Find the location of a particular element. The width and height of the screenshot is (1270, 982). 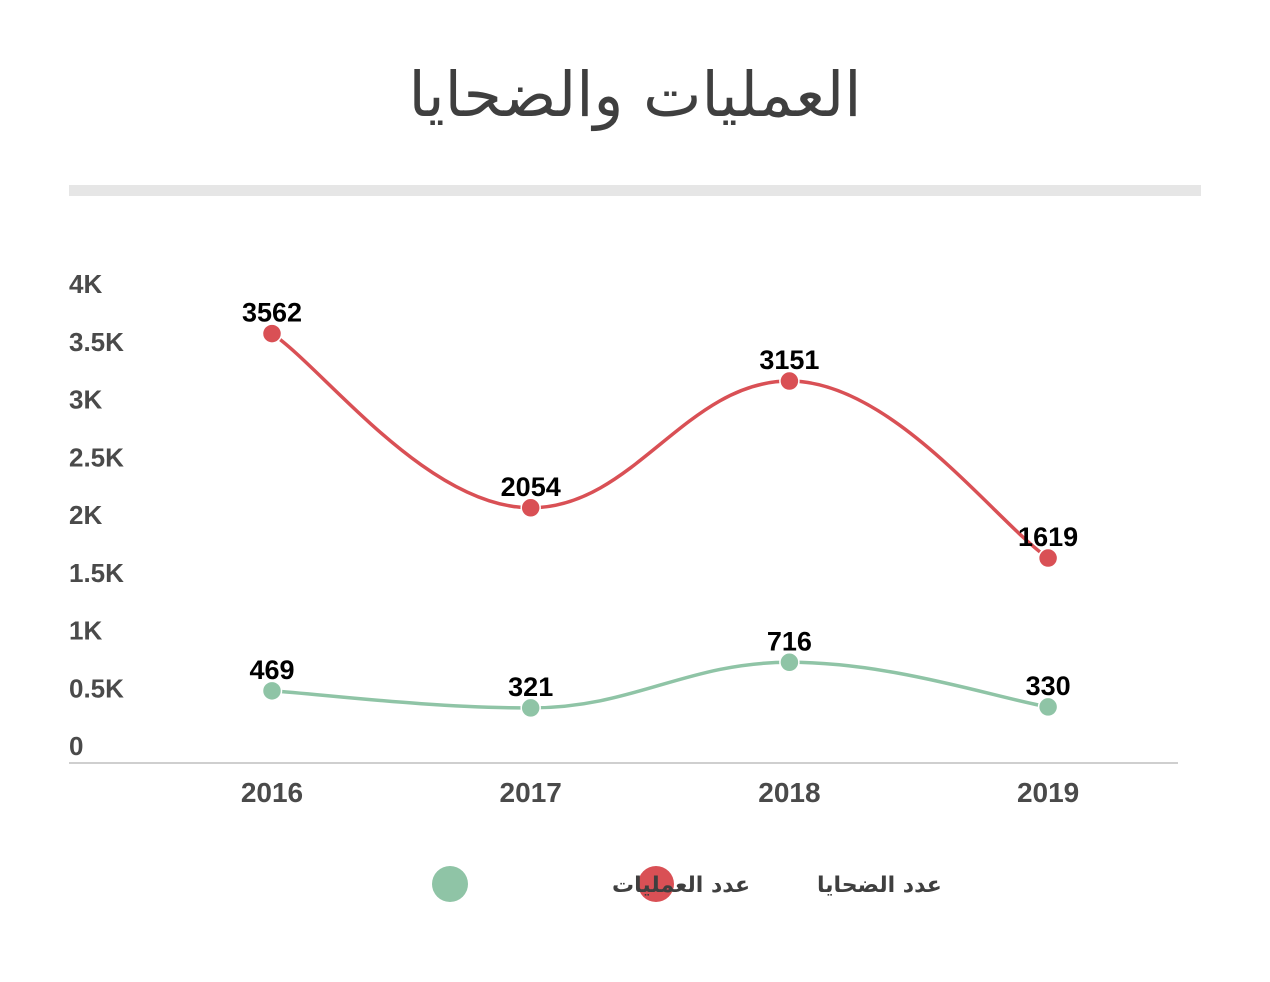

x-tick-label: 2017 is located at coordinates (531, 792).